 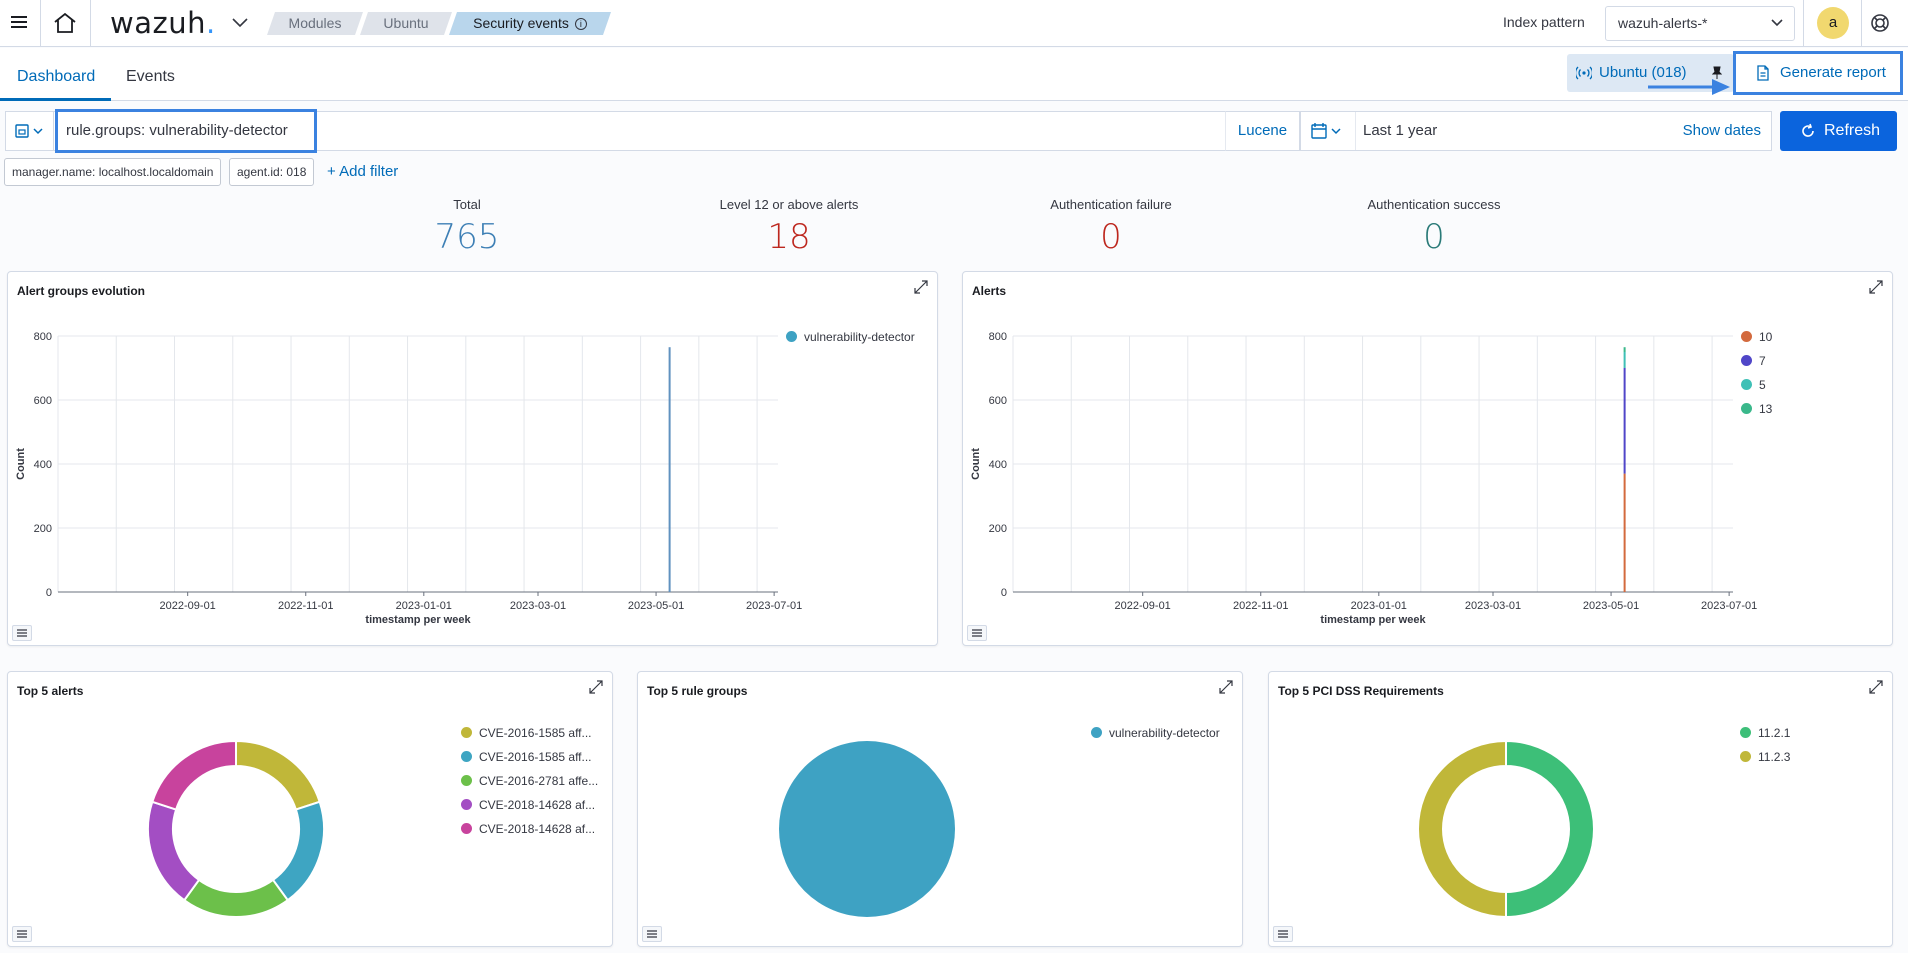 I want to click on legend-item: 11.2.3, so click(x=1765, y=757).